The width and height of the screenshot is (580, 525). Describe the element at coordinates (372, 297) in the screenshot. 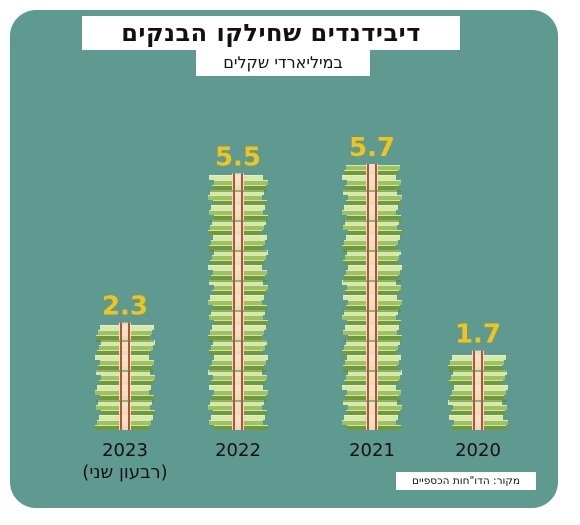

I see `bar-2021` at that location.